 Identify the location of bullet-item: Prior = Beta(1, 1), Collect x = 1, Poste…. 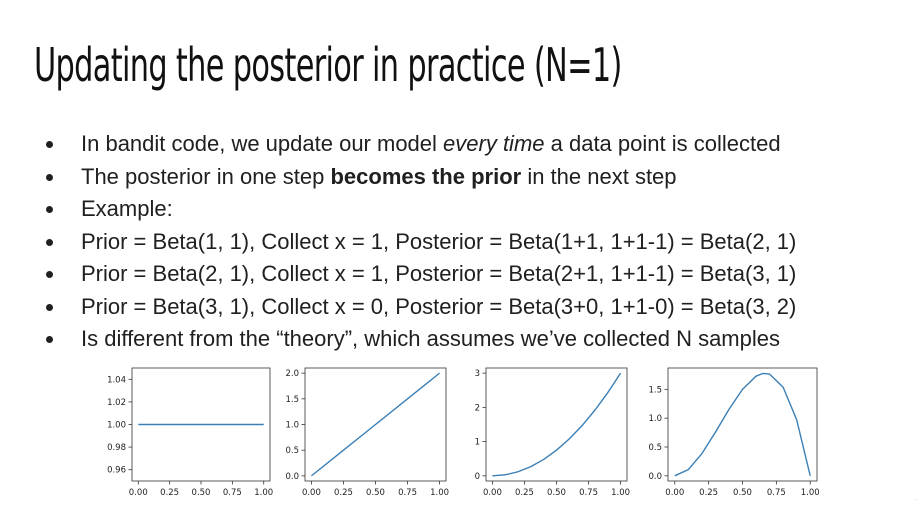
(419, 242).